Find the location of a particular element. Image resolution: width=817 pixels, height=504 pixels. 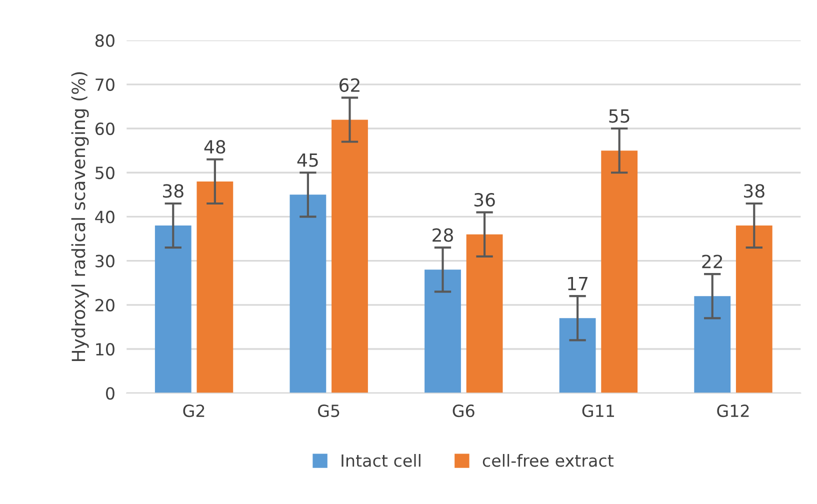

y-tick-label: 20 is located at coordinates (105, 305).